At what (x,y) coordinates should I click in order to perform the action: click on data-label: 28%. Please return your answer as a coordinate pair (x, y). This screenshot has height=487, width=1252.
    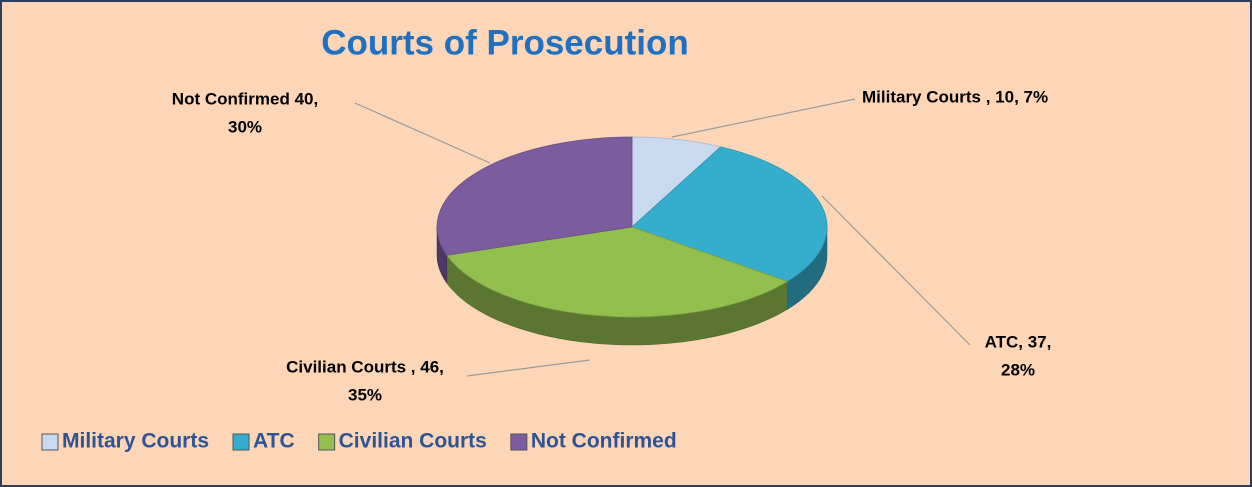
    Looking at the image, I should click on (1018, 369).